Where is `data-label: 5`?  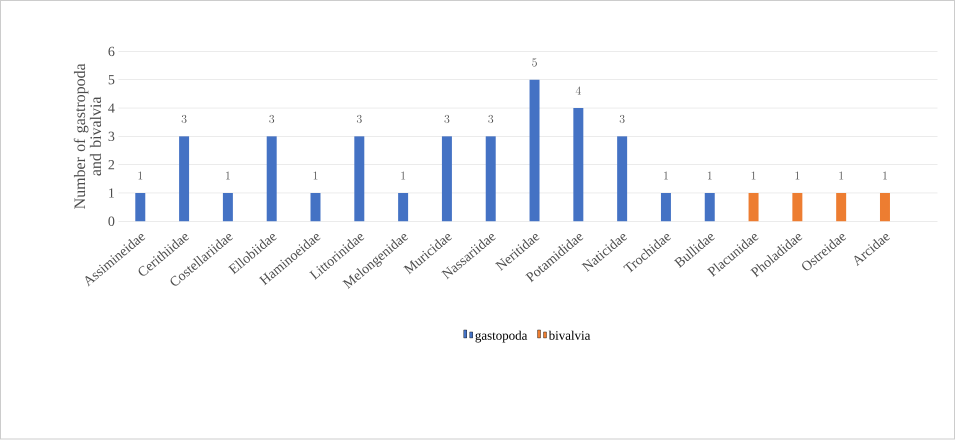
data-label: 5 is located at coordinates (534, 62).